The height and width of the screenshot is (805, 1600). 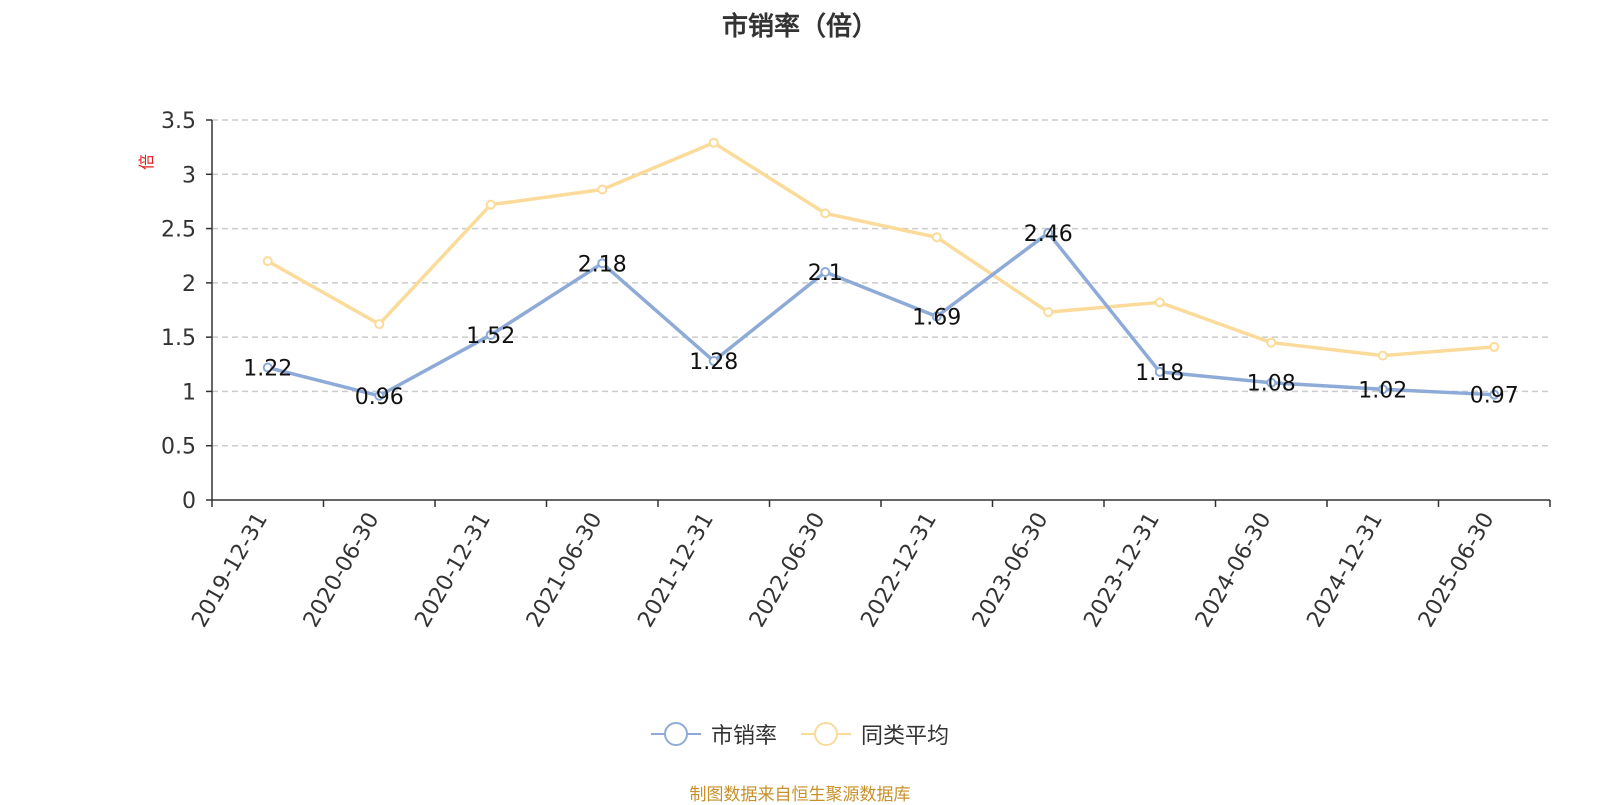 I want to click on data-label: 1.28, so click(x=713, y=362).